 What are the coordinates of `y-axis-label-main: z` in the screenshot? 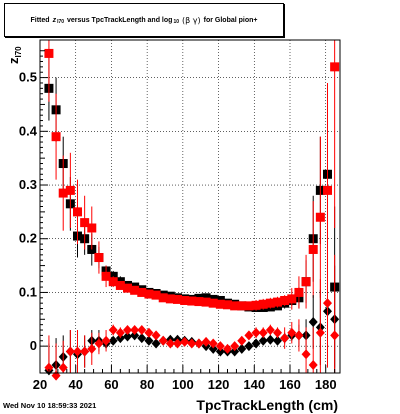 It's located at (13, 61).